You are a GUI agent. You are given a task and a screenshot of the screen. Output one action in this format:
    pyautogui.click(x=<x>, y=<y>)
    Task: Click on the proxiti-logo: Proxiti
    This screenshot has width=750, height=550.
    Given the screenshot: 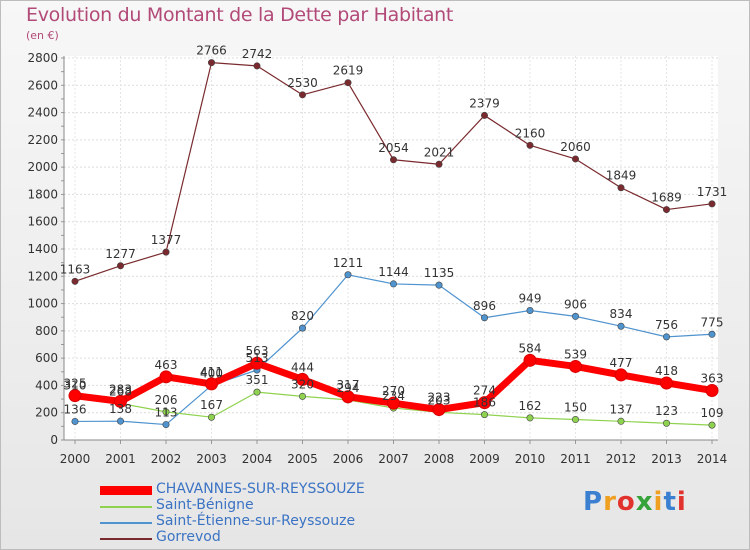 What is the action you would take?
    pyautogui.click(x=635, y=502)
    